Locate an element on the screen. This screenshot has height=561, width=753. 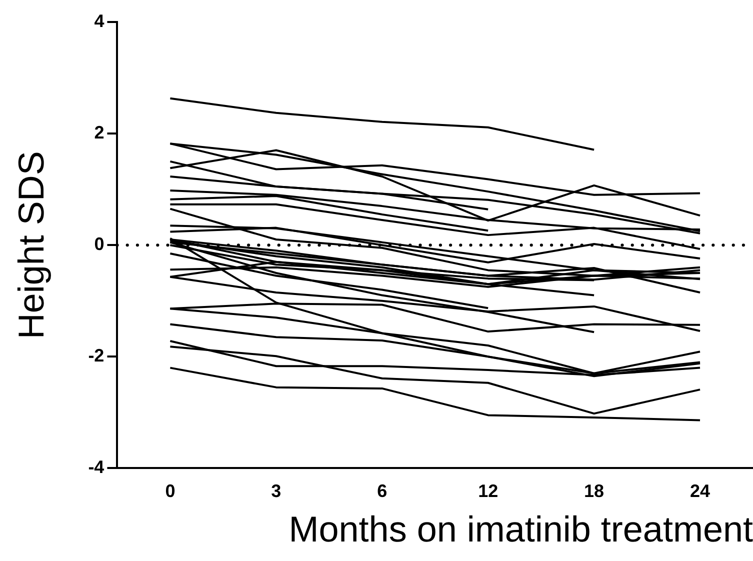
y-axis-title: Height SDS is located at coordinates (31, 245).